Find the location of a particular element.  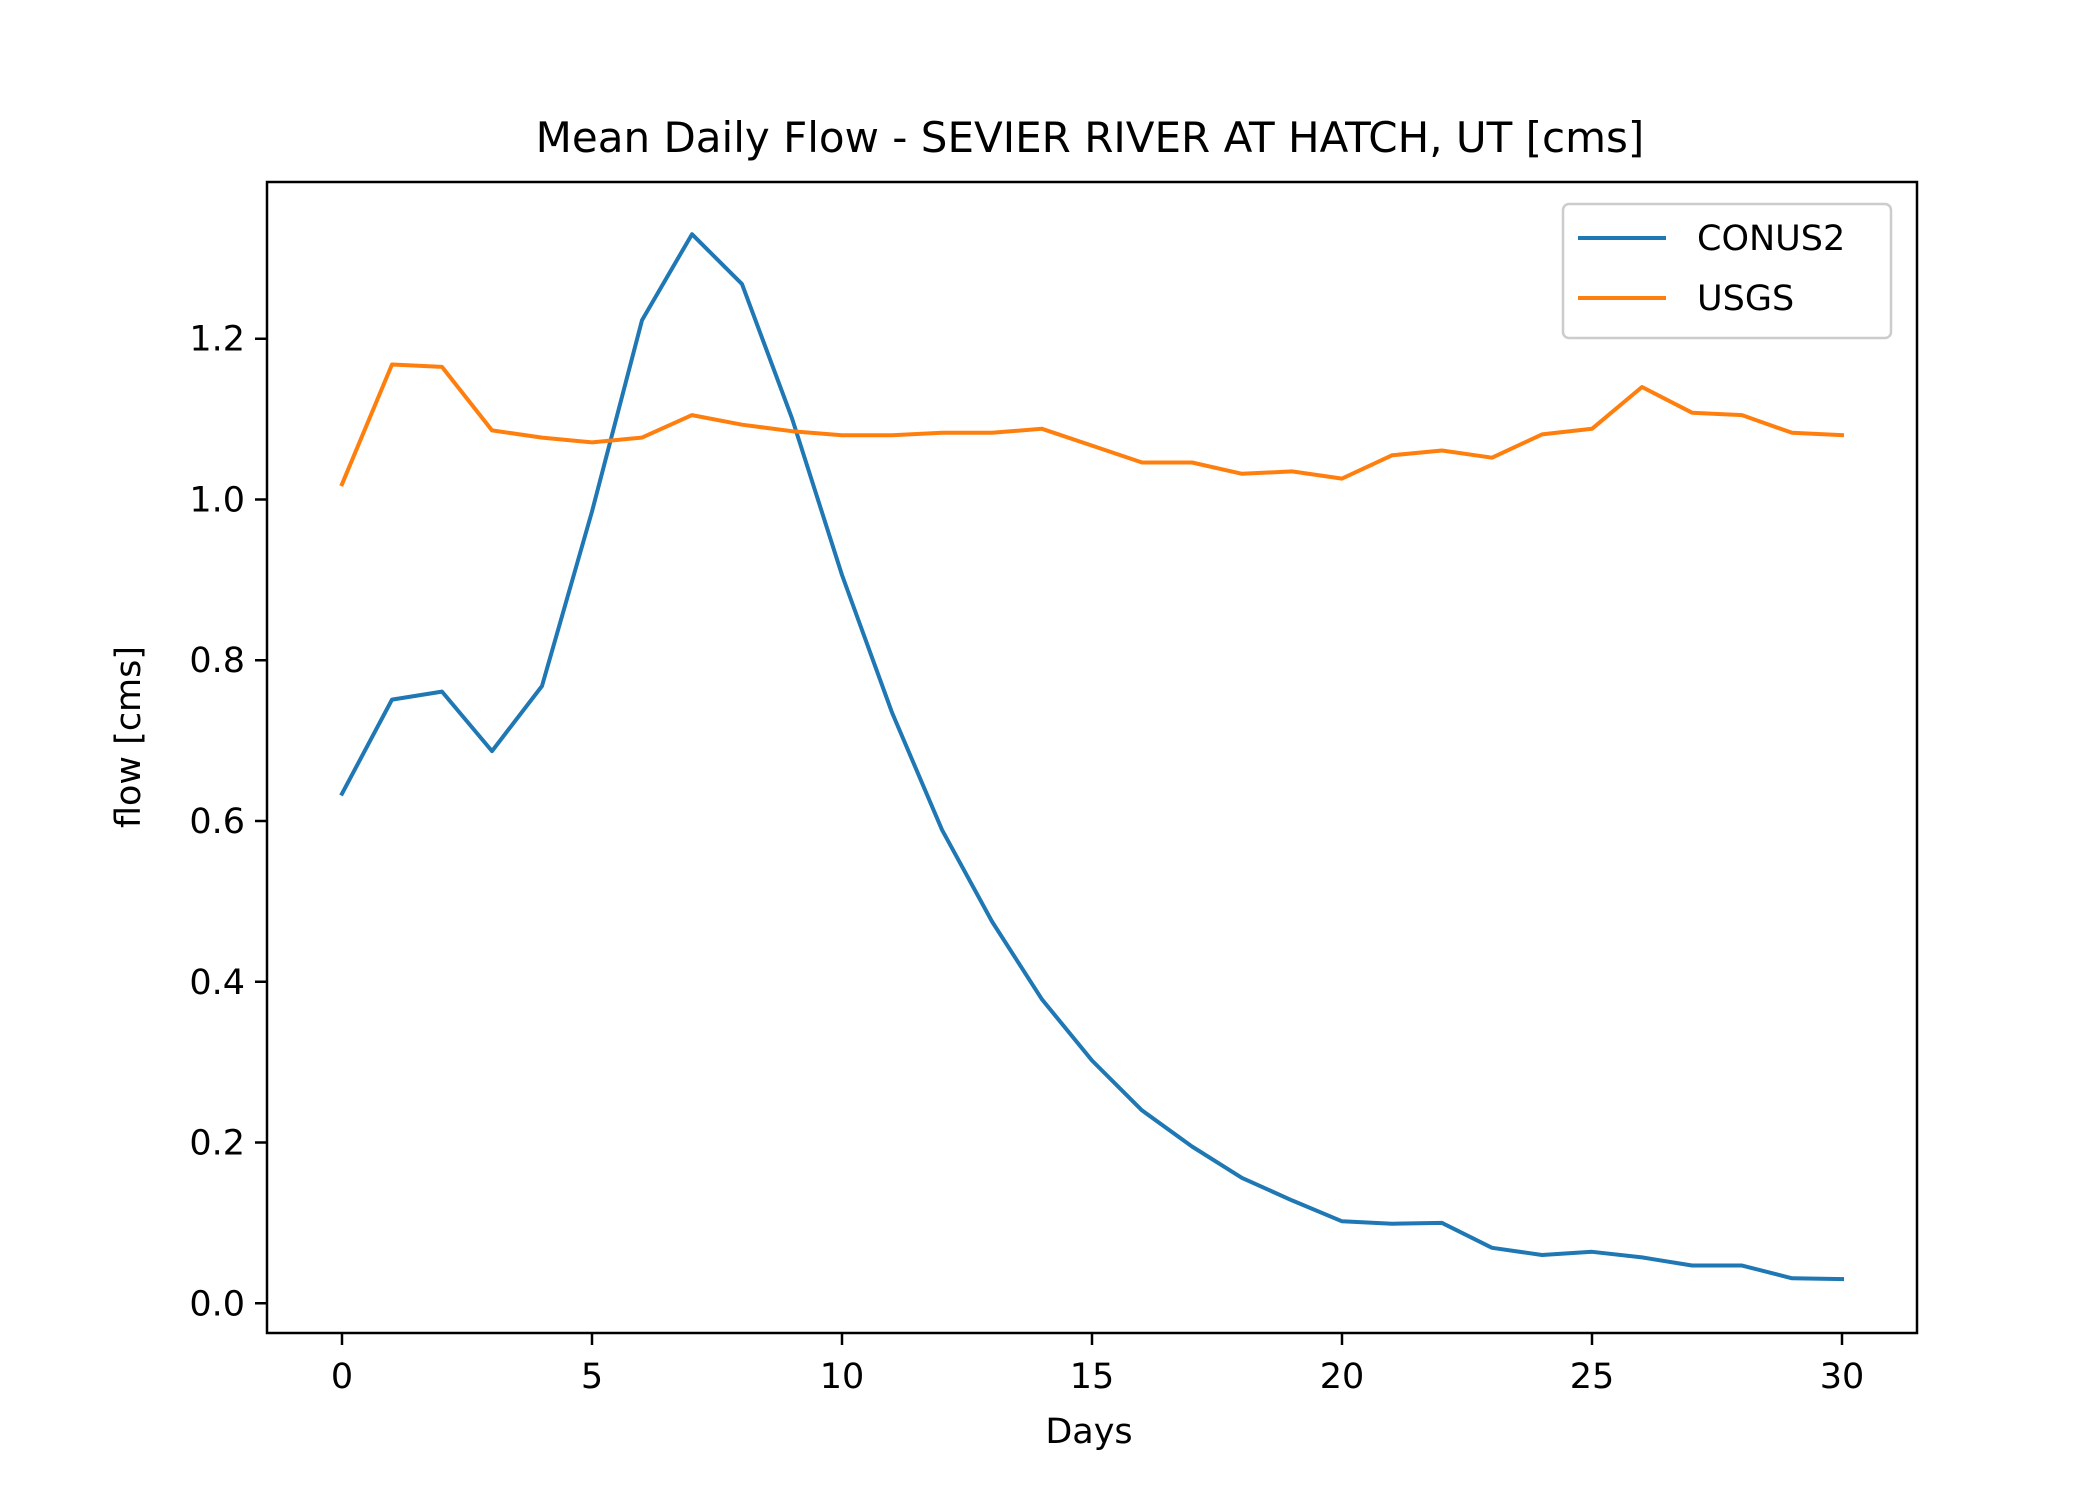

x-axis-ticks: 0 5 10 15 20 25 30 is located at coordinates (1097, 1365).